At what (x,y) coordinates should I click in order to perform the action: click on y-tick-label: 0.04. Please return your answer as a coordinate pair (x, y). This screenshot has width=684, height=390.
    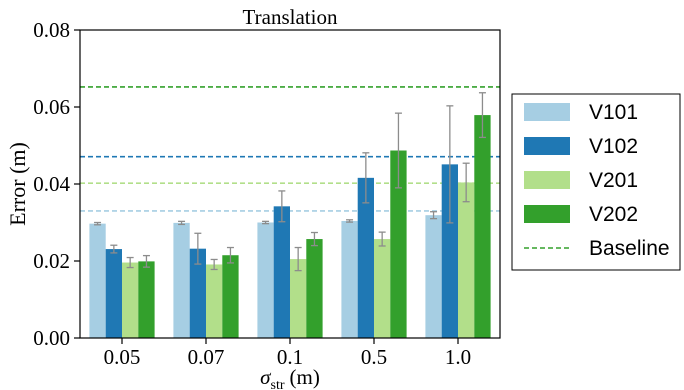
    Looking at the image, I should click on (51, 184).